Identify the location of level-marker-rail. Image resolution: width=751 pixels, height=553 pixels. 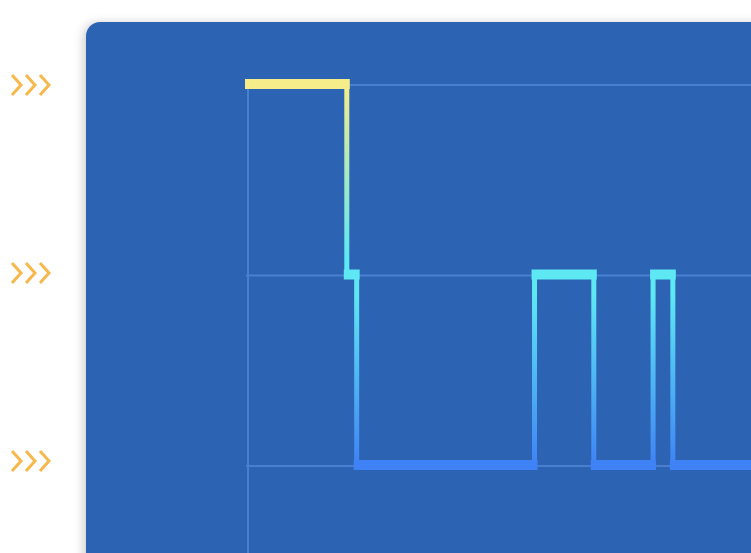
(40, 276).